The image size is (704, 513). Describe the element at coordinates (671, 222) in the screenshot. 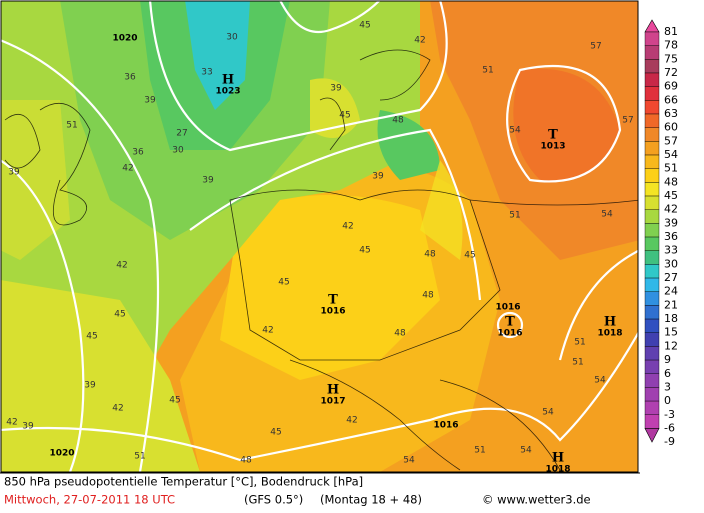

I see `colorbar-label: 39` at that location.